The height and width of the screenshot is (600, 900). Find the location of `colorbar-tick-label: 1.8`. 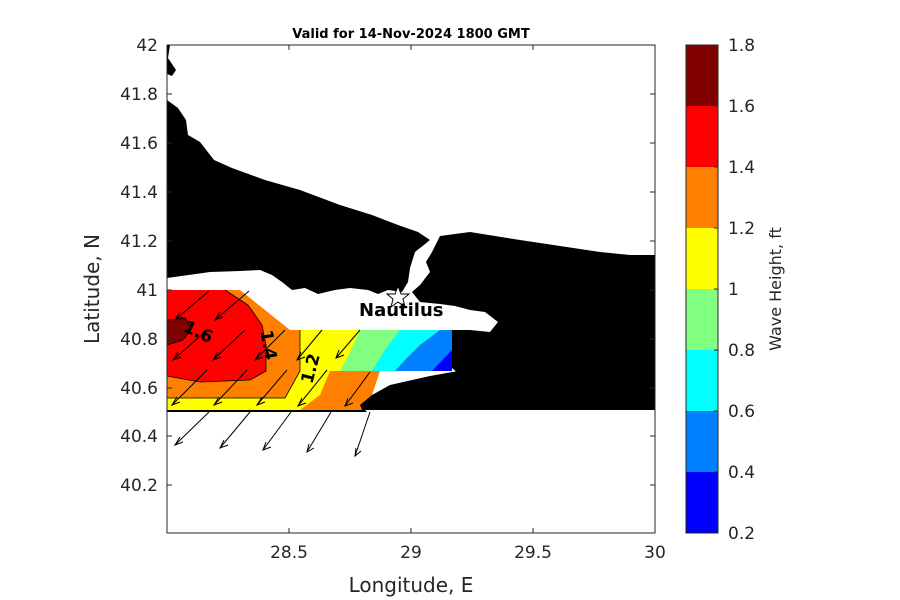

colorbar-tick-label: 1.8 is located at coordinates (741, 46).